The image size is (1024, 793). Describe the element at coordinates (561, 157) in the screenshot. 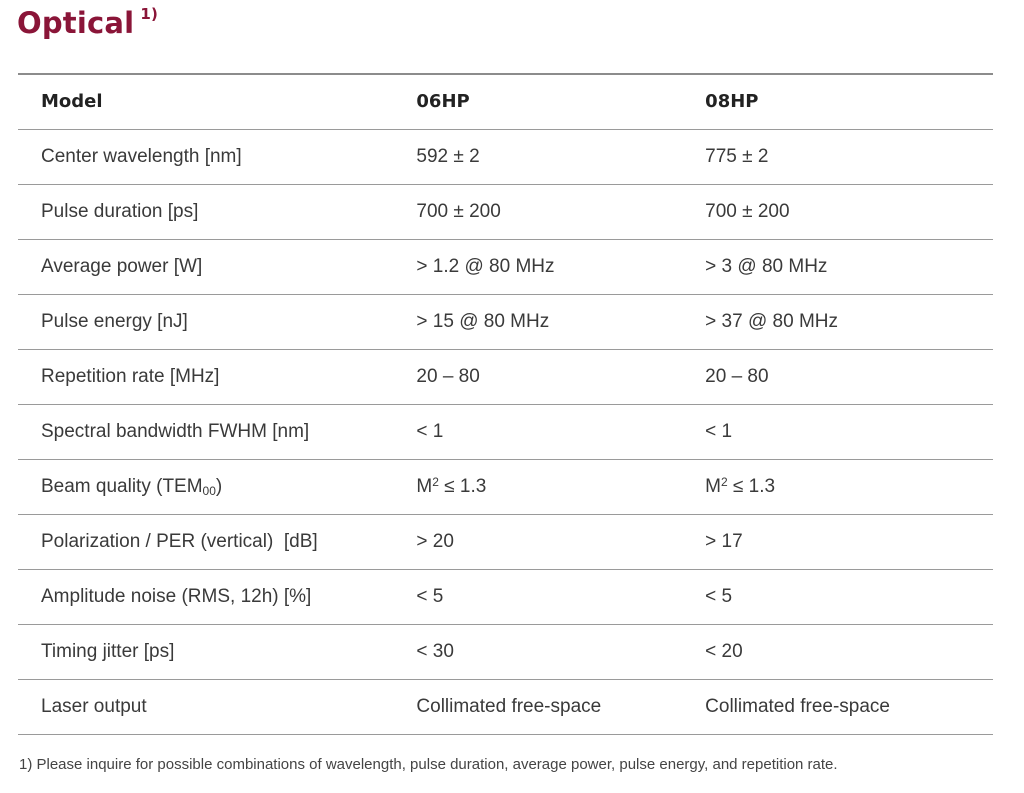

I see `value-06hp-cell: 592 ± 2` at that location.